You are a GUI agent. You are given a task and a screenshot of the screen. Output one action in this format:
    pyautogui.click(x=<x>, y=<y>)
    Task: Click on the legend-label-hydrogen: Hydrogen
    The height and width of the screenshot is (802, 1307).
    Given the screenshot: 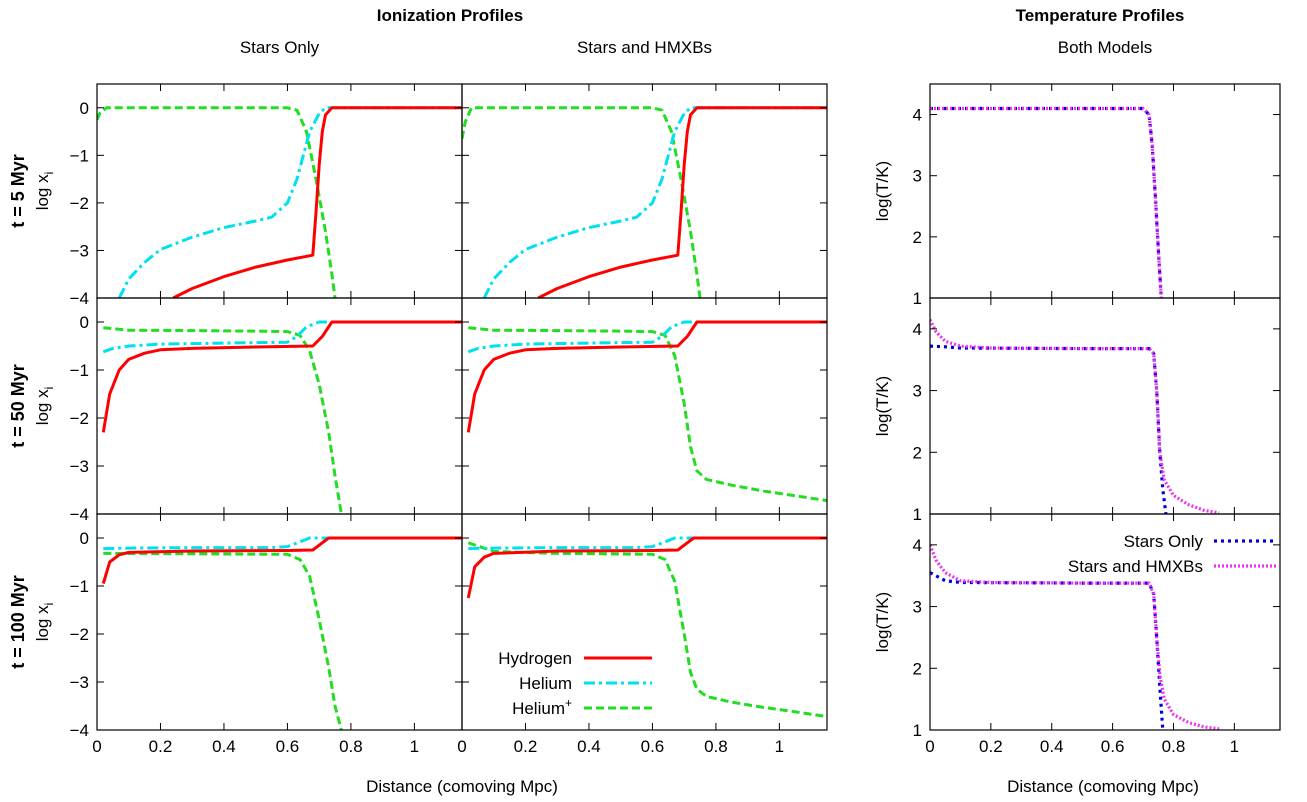 What is the action you would take?
    pyautogui.click(x=535, y=658)
    